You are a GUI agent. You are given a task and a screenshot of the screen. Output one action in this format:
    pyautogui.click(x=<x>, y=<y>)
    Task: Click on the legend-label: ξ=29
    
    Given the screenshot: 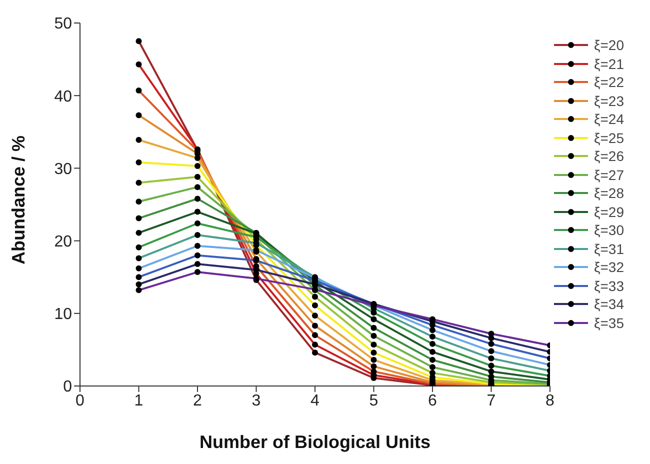 What is the action you would take?
    pyautogui.click(x=609, y=212)
    